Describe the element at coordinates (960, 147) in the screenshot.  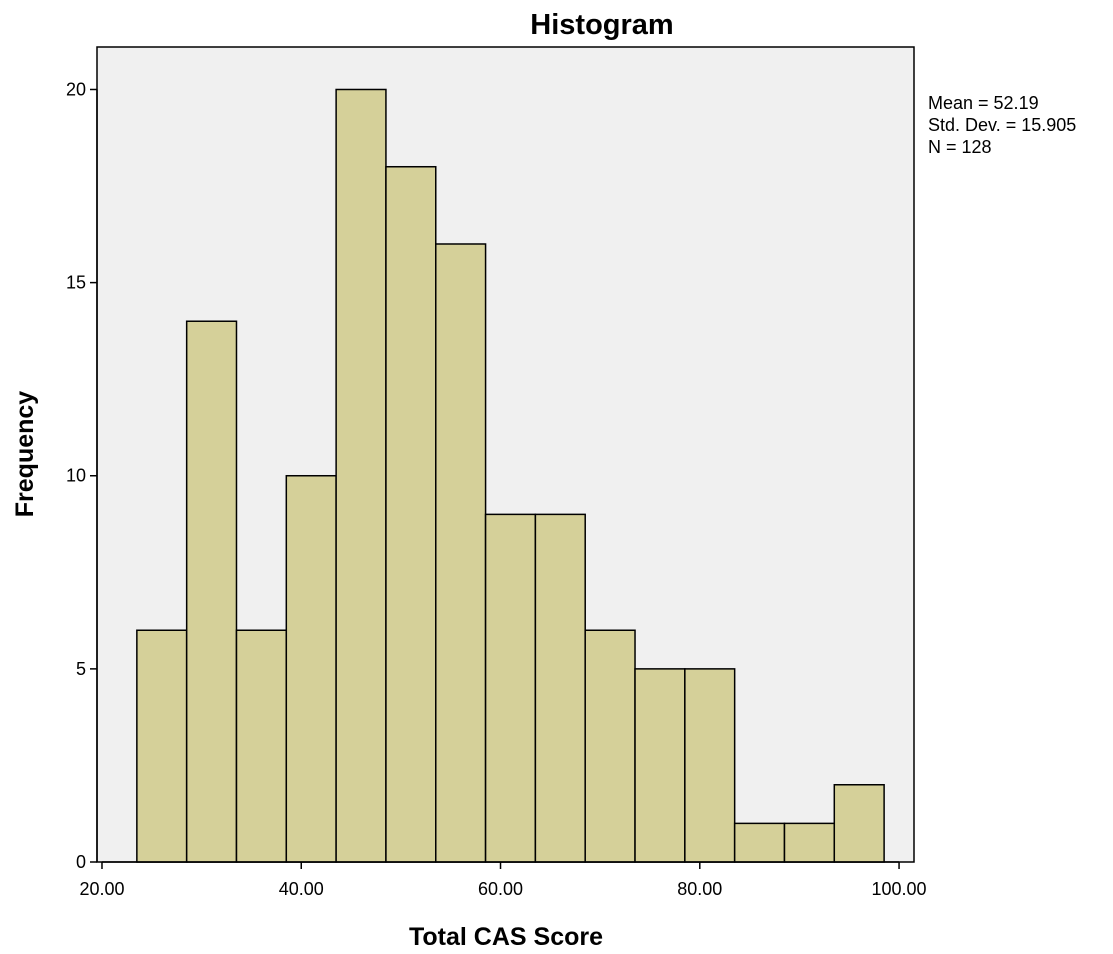
I see `stat-line: N = 128` at that location.